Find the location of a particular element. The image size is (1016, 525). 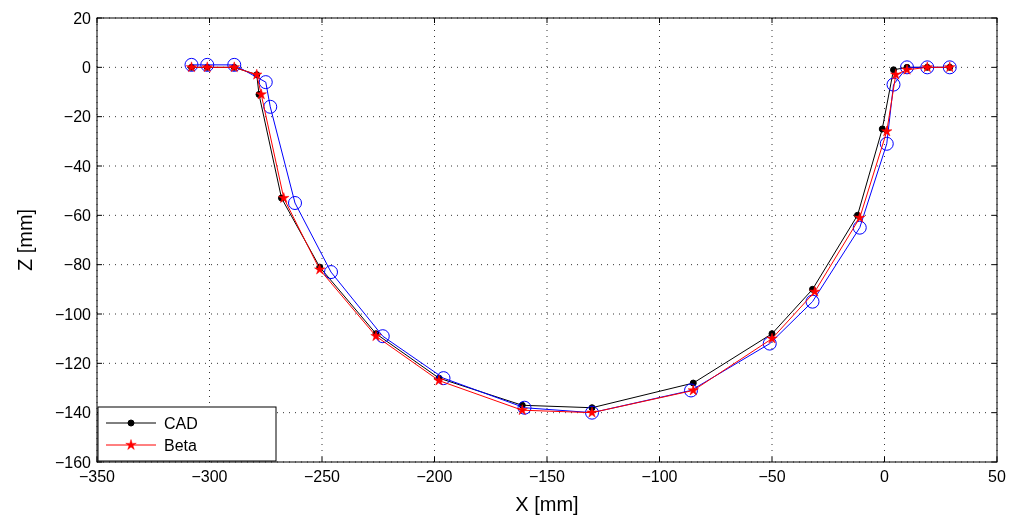

y-tick-label: −60 is located at coordinates (77, 215).